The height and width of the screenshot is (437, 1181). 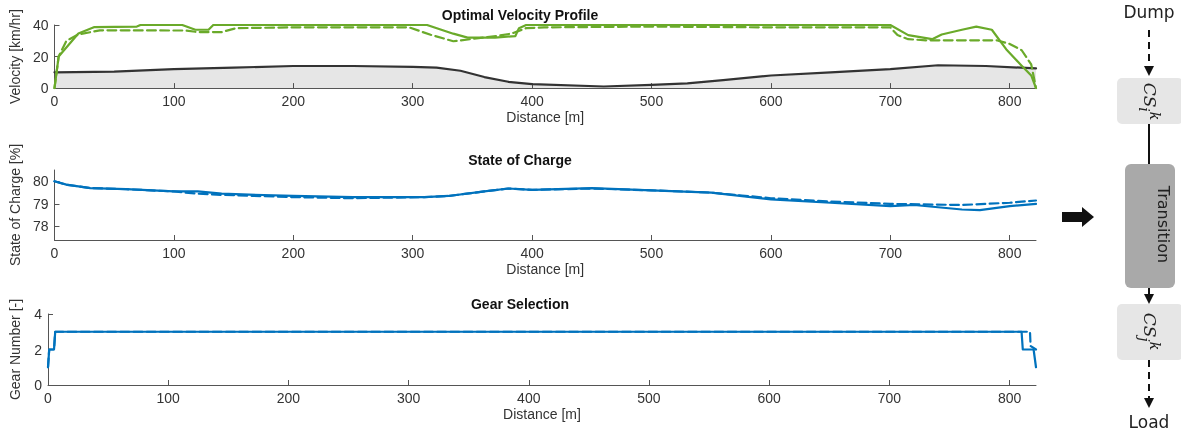 What do you see at coordinates (520, 160) in the screenshot?
I see `chart-title: State of Charge` at bounding box center [520, 160].